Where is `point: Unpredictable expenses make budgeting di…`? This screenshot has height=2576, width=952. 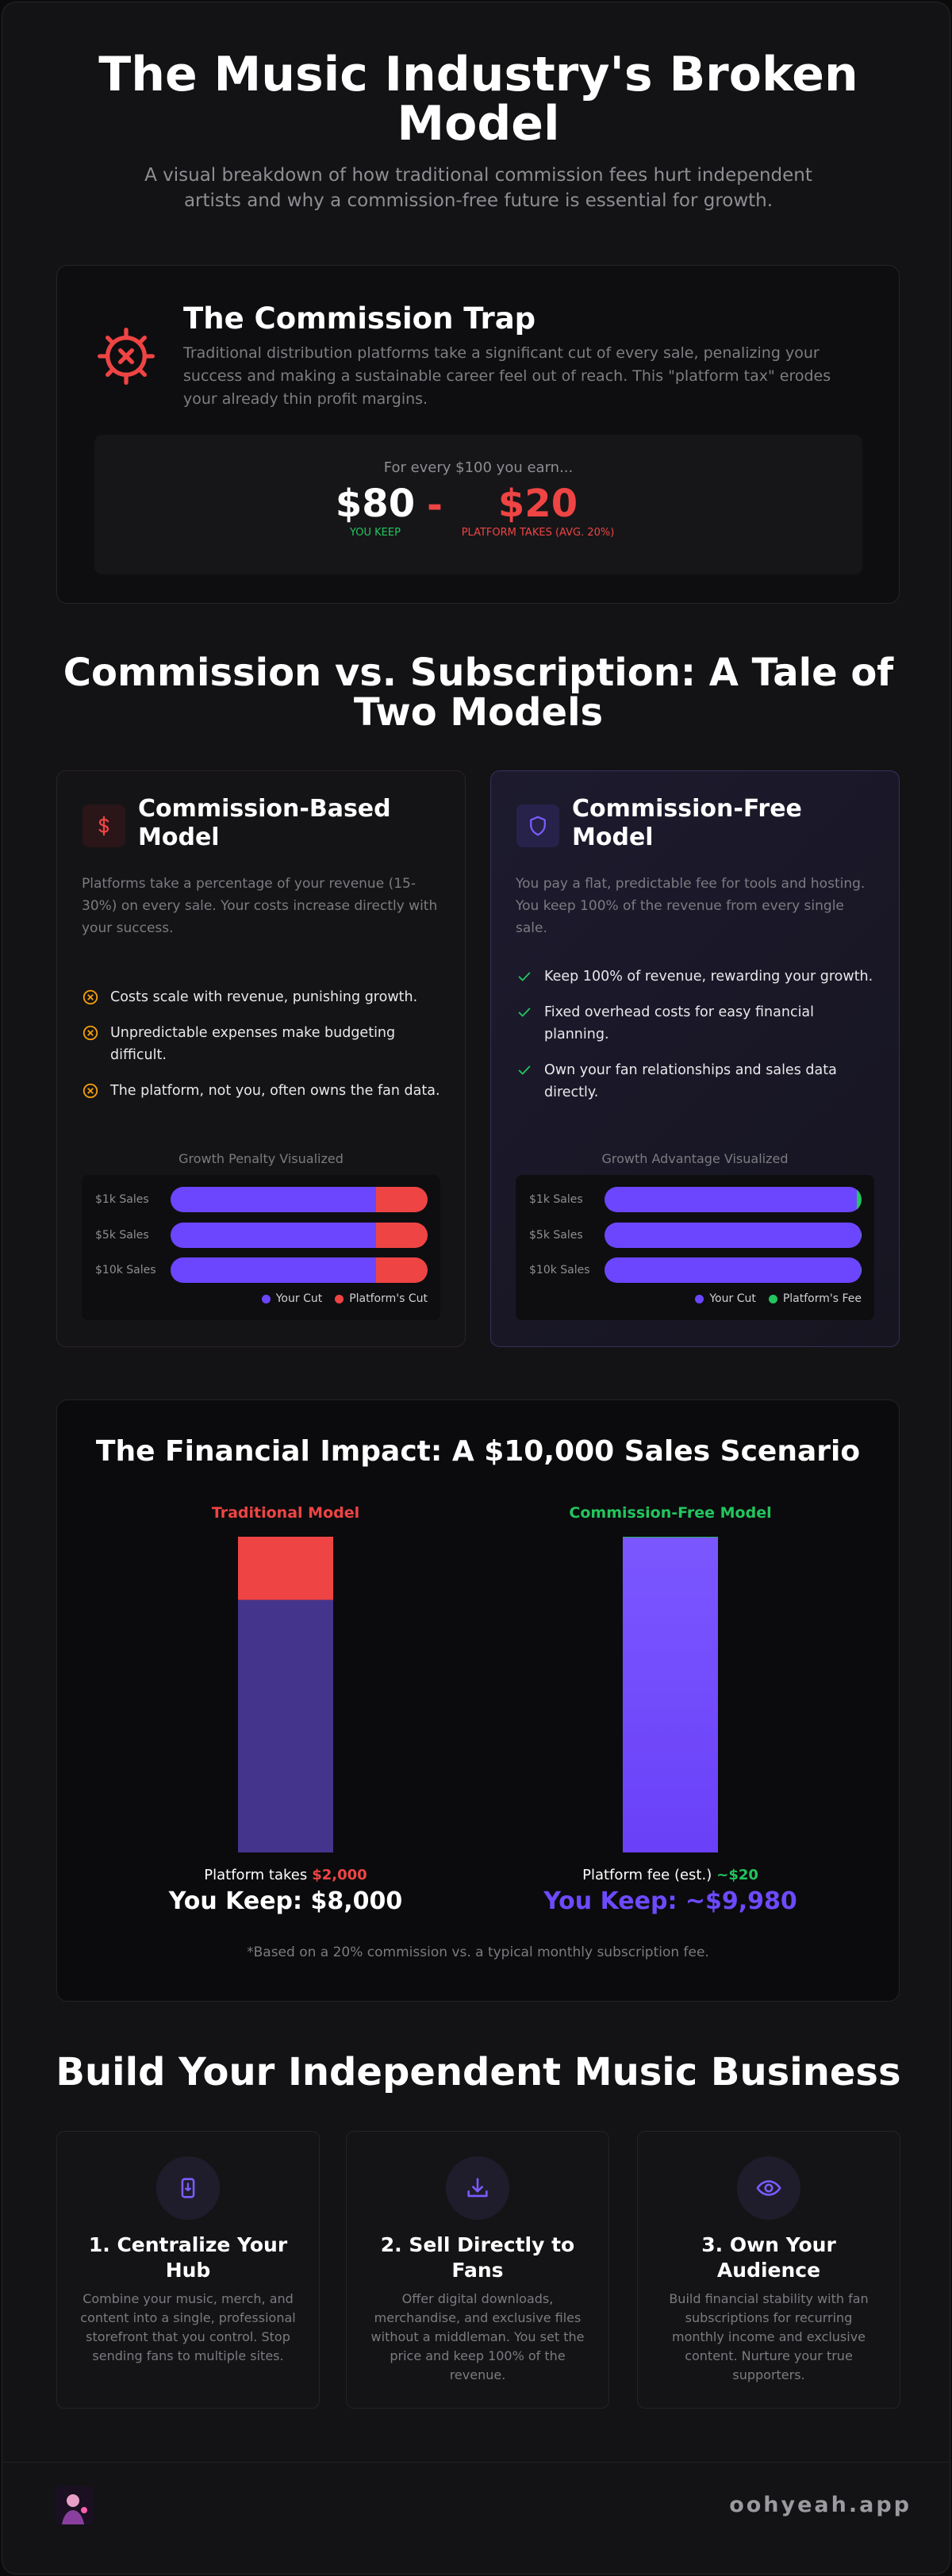
point: Unpredictable expenses make budgeting di… is located at coordinates (262, 1044).